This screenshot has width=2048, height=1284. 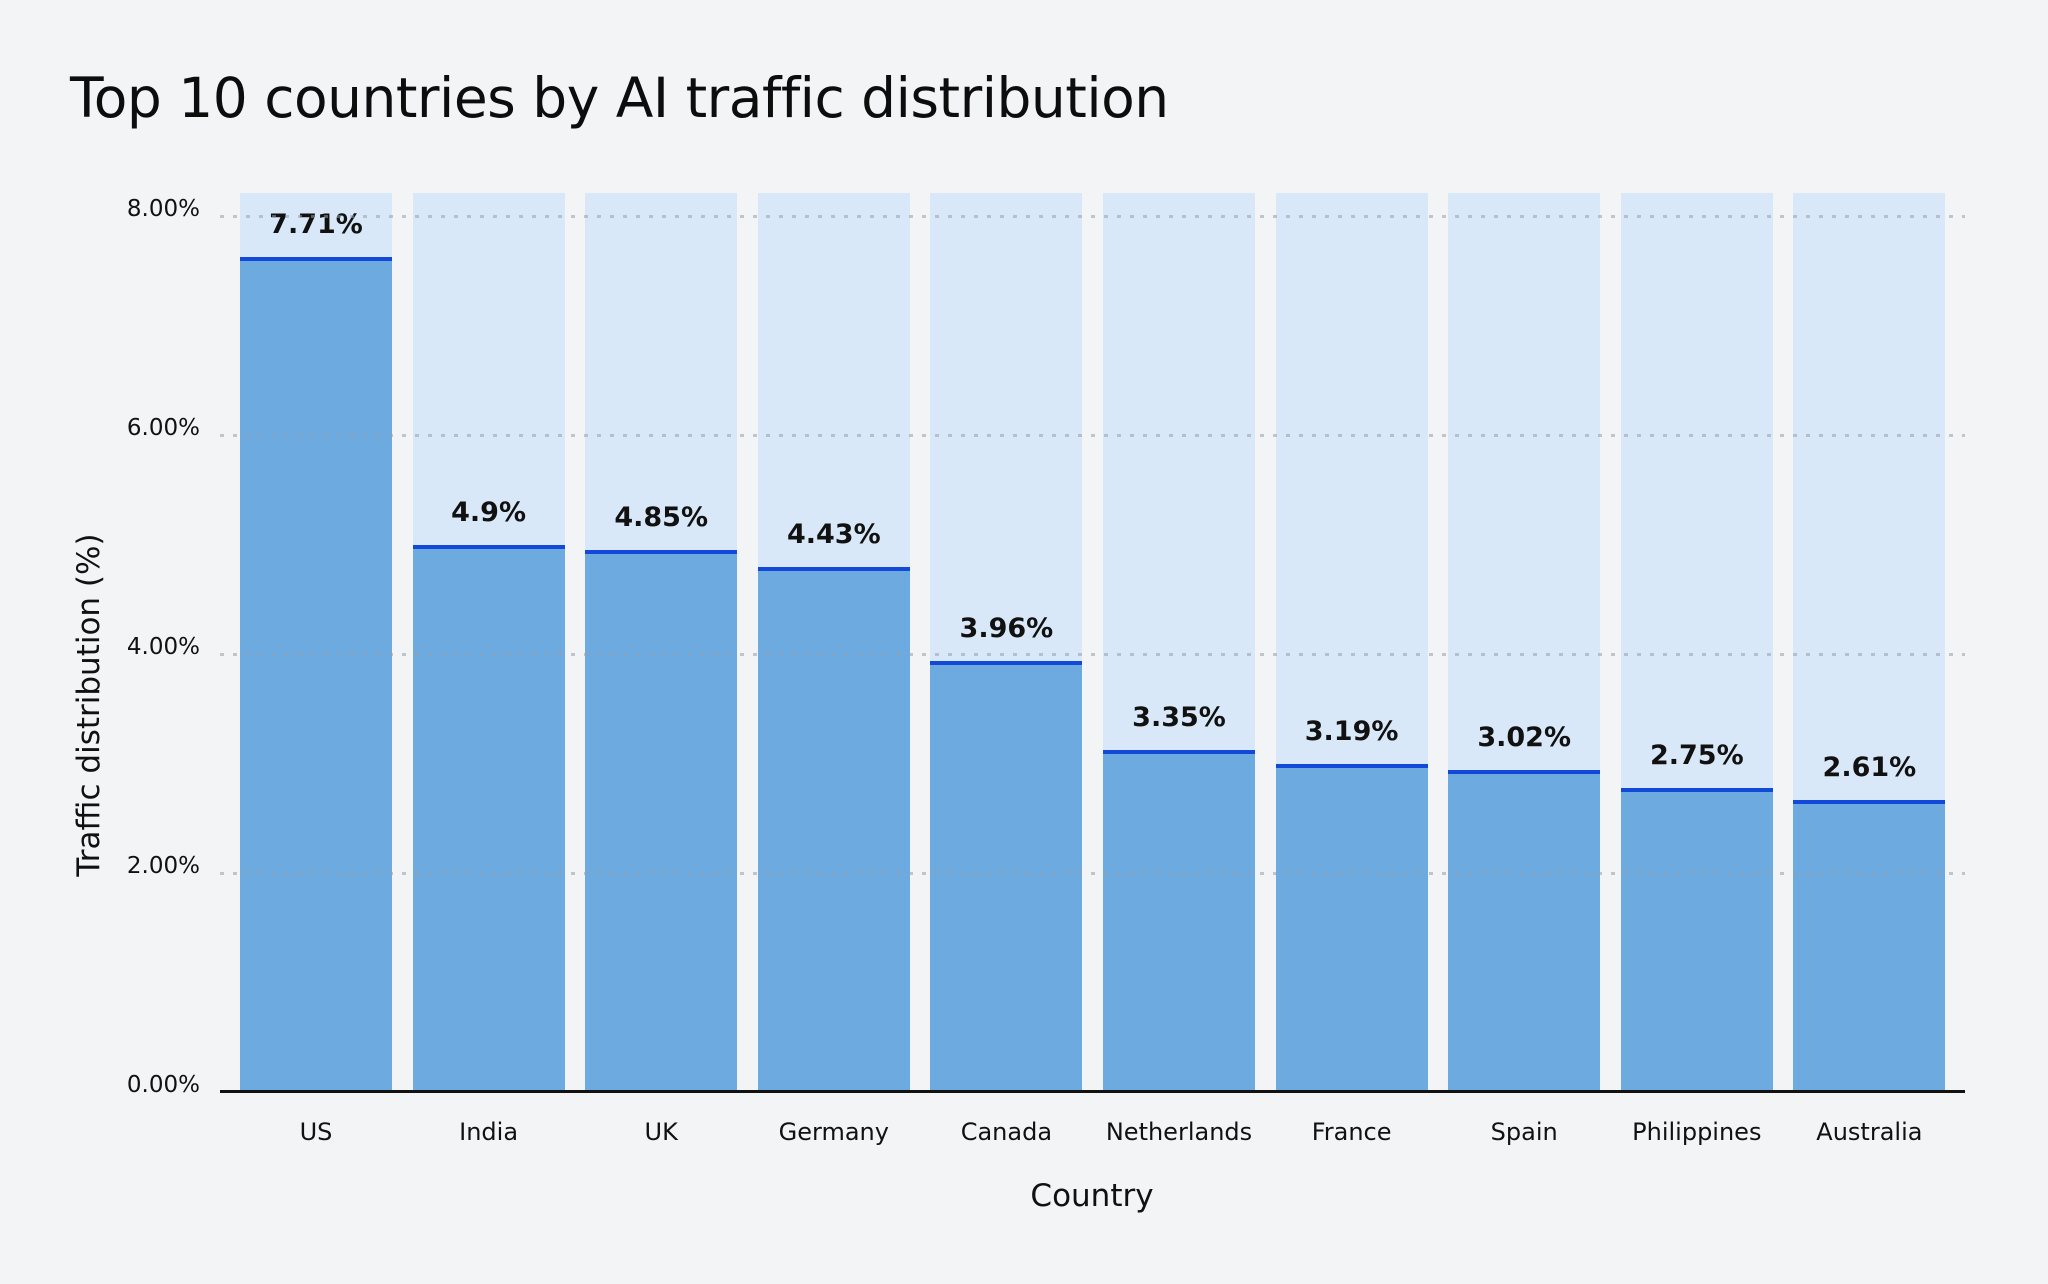 What do you see at coordinates (163, 209) in the screenshot?
I see `y-tick-label: 8.00%` at bounding box center [163, 209].